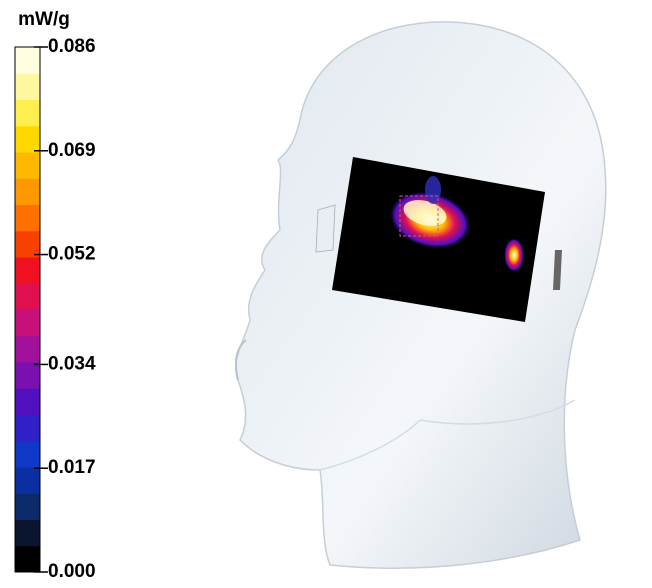  Describe the element at coordinates (72, 571) in the screenshot. I see `tick-label: 0.000` at that location.